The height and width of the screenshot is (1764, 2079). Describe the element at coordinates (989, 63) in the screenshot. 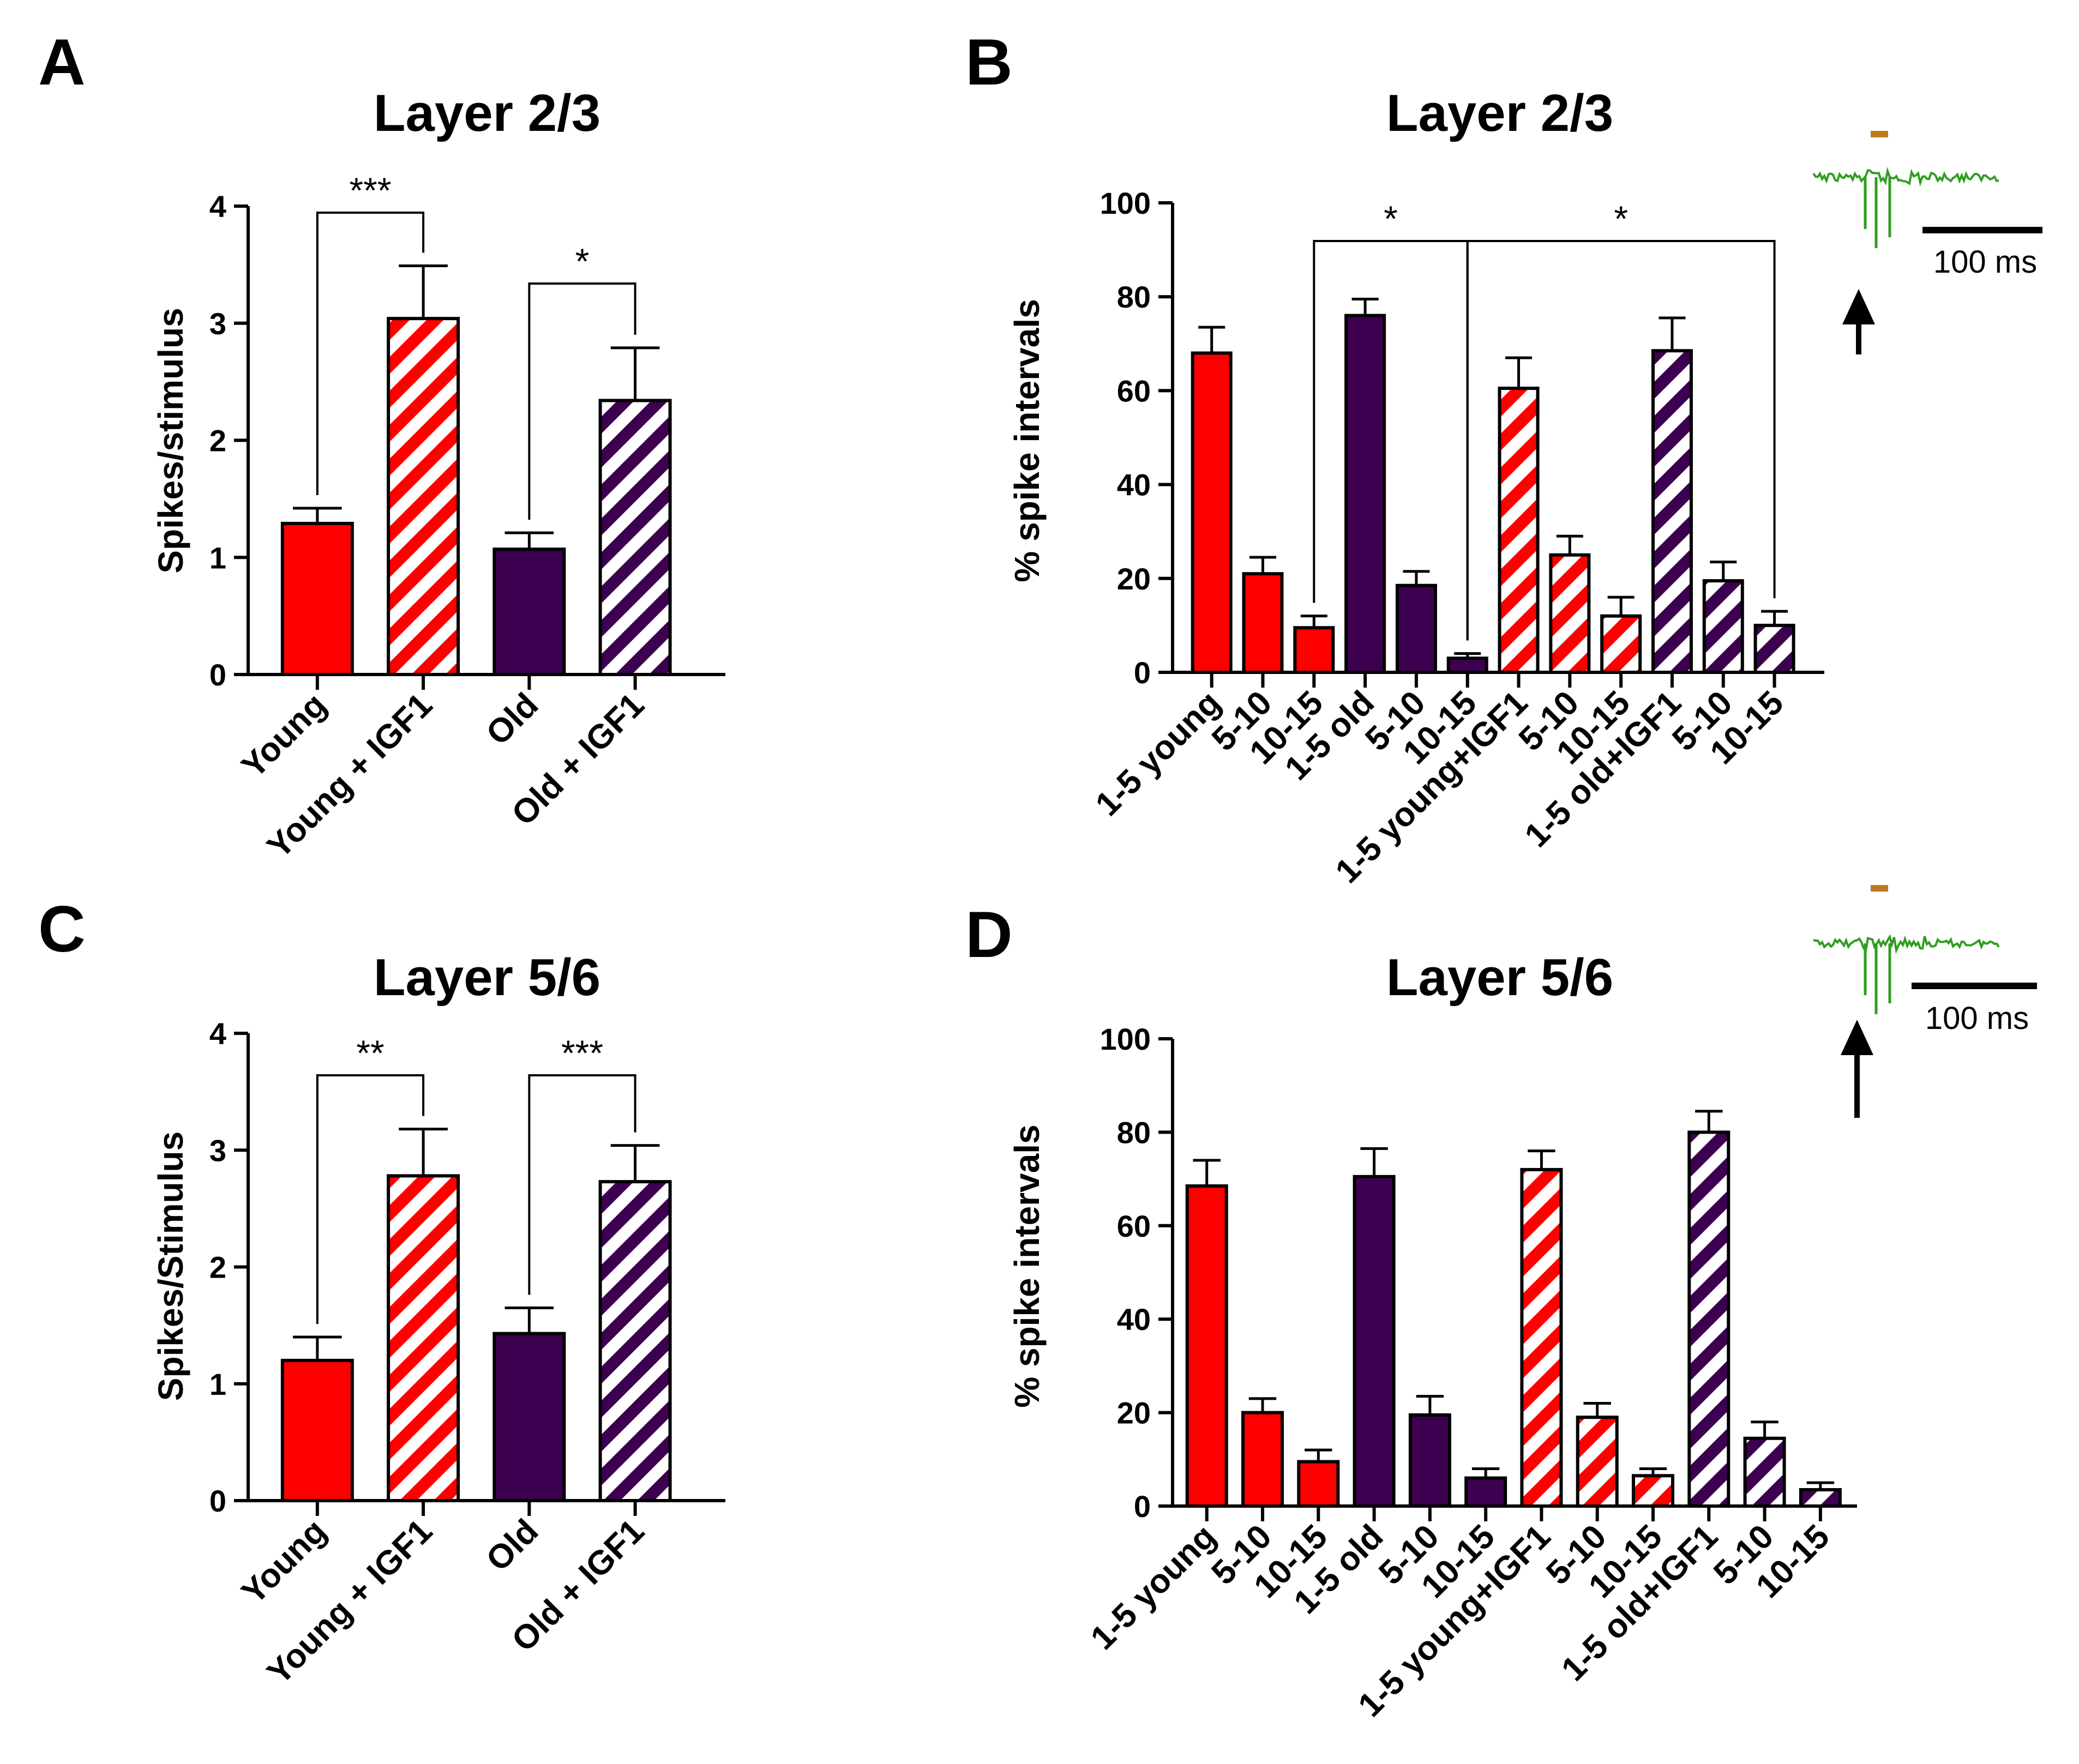

I see `panel-letter: B` at that location.